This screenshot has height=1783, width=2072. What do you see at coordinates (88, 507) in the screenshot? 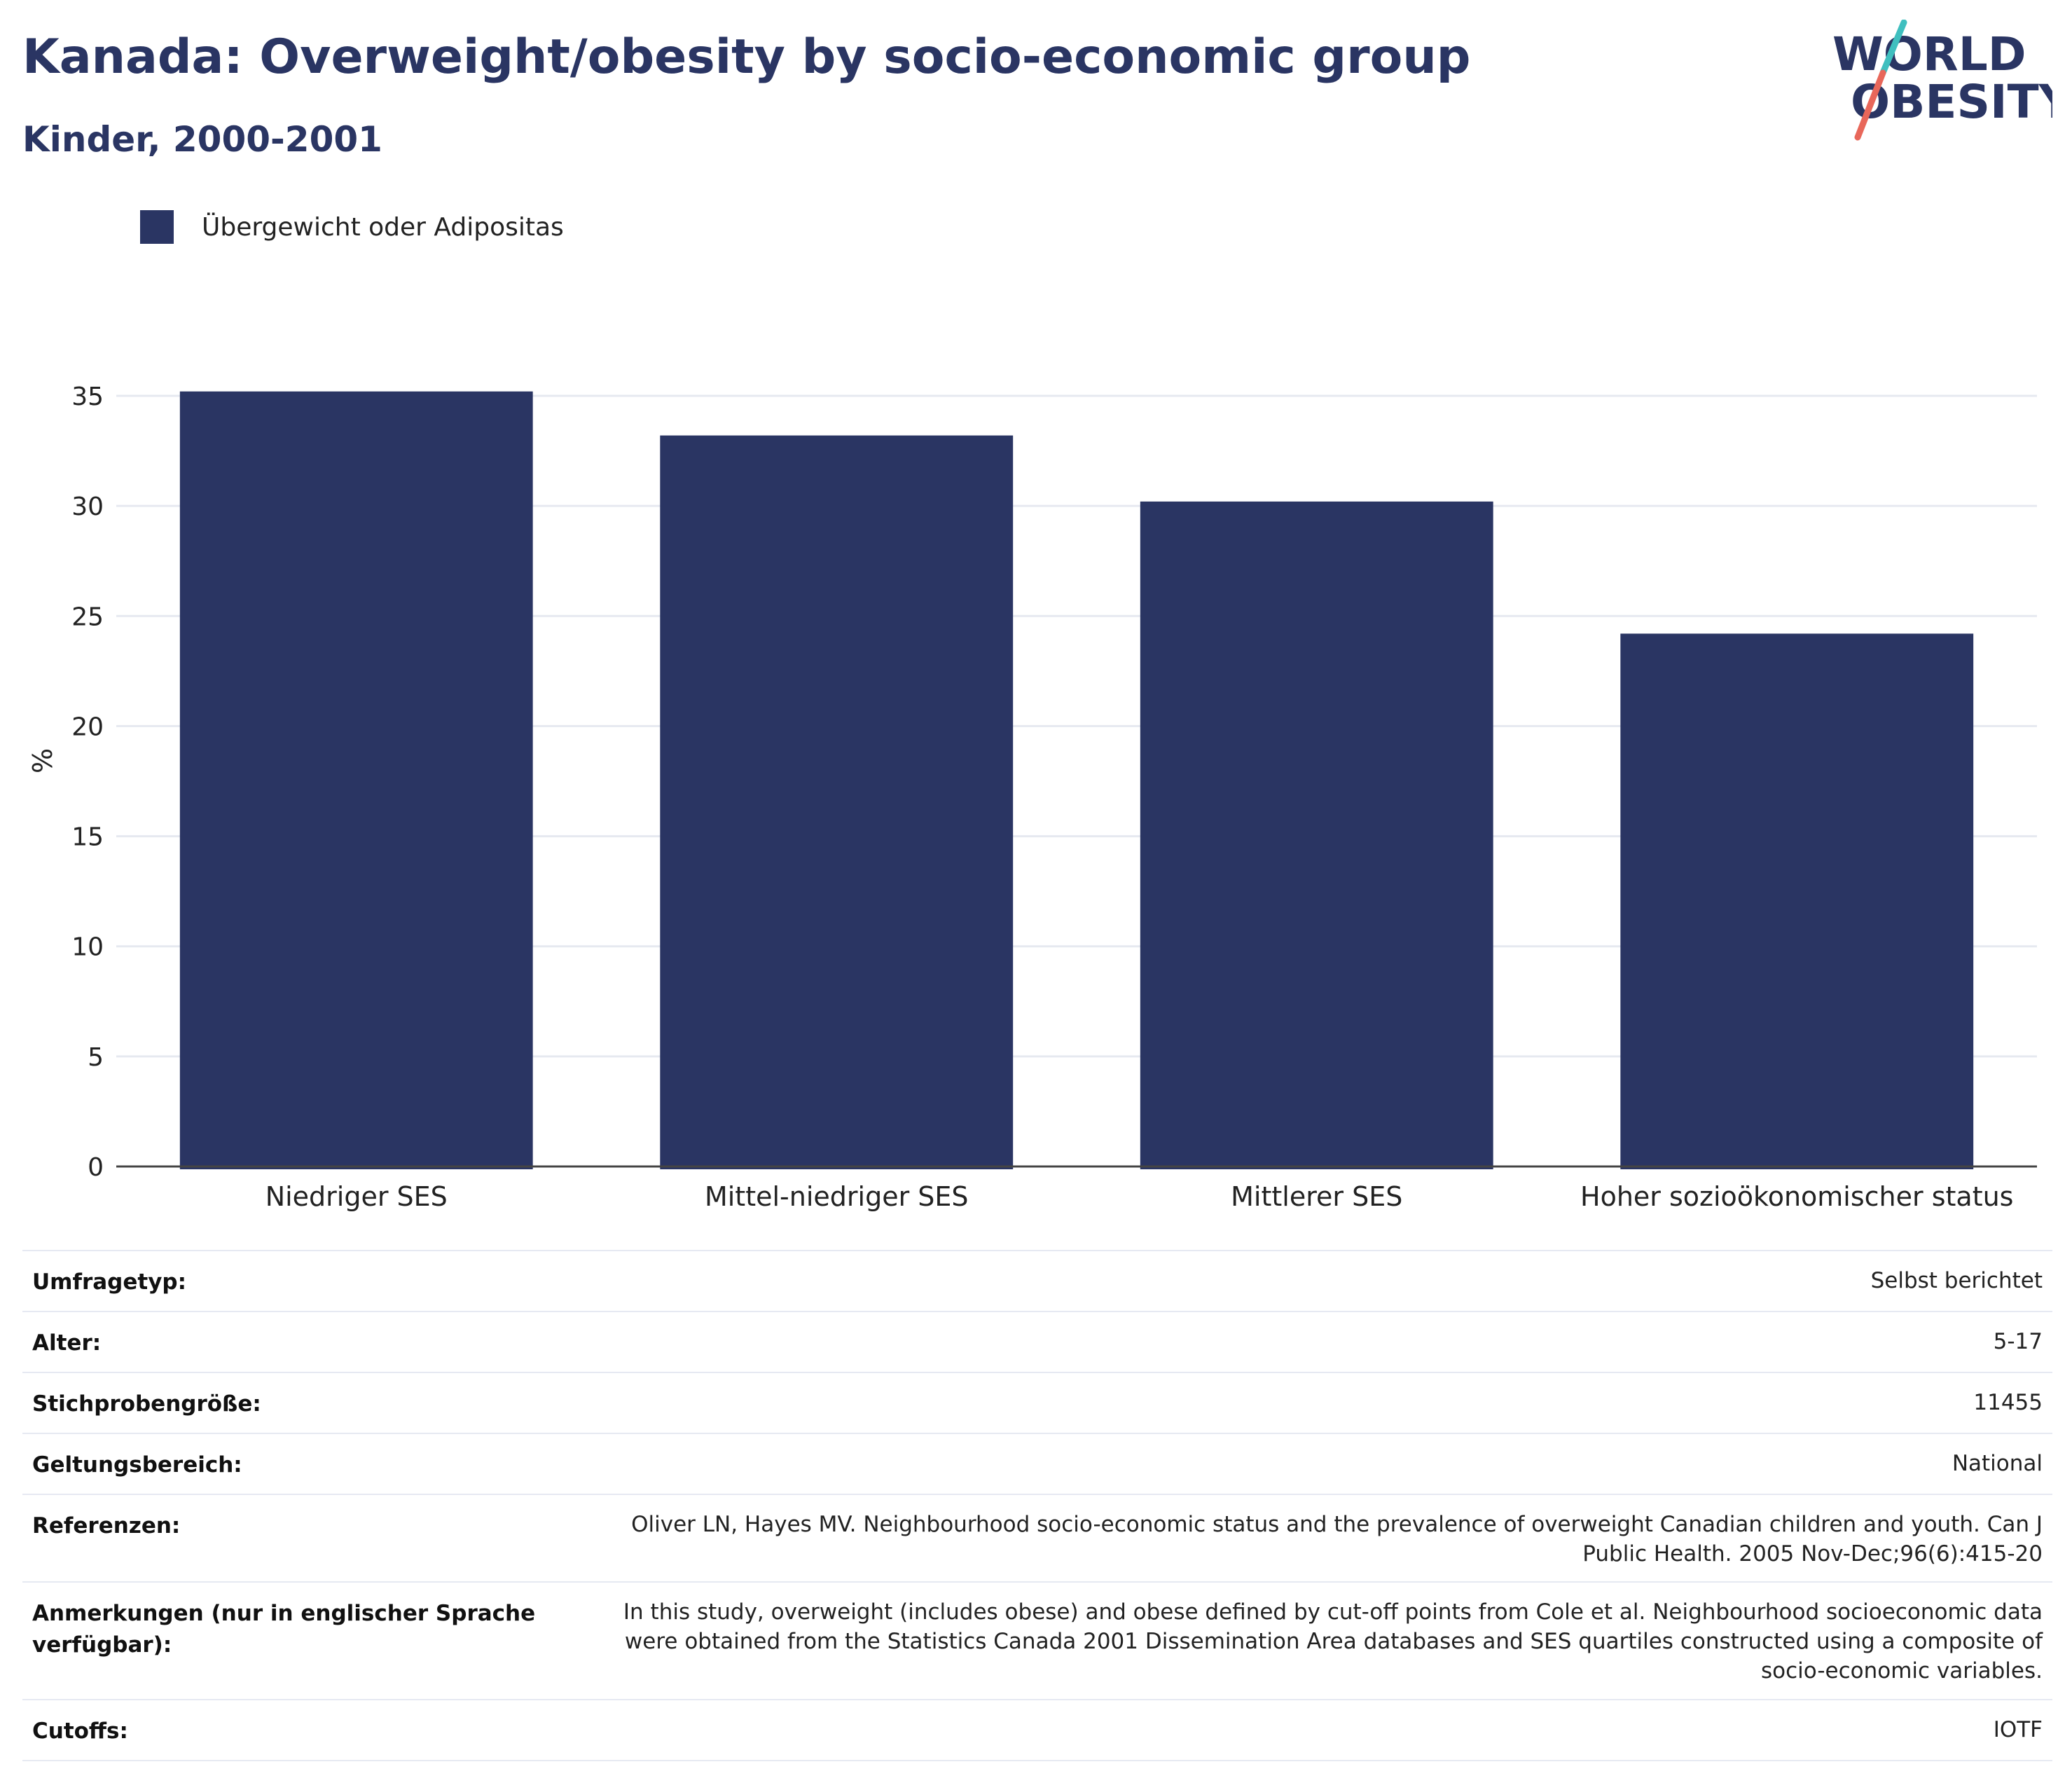
I see `y-tick-label: 30` at bounding box center [88, 507].